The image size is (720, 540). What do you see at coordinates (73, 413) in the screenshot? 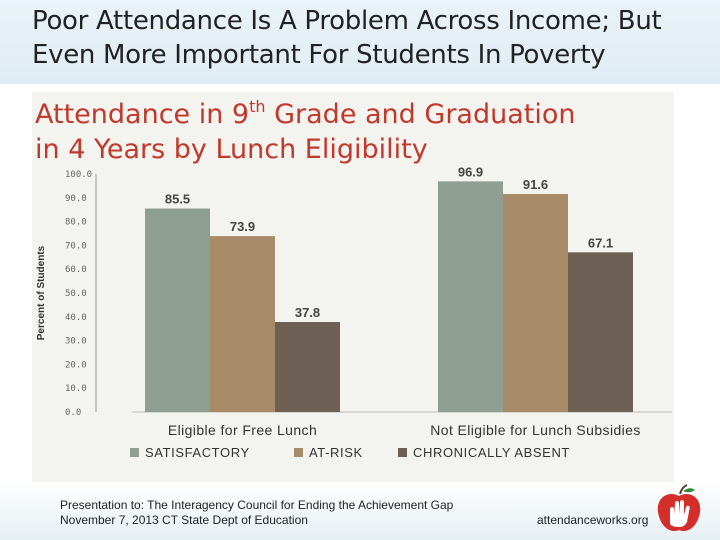
I see `y-tick-label: 0.0` at bounding box center [73, 413].